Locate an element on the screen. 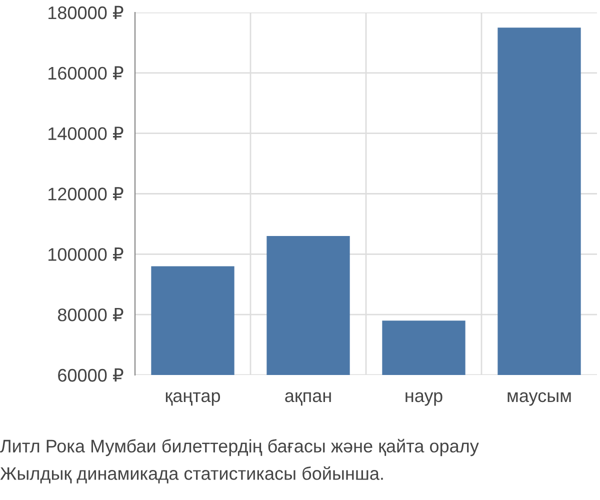  y-tick-label: 180000 ₽ is located at coordinates (86, 13).